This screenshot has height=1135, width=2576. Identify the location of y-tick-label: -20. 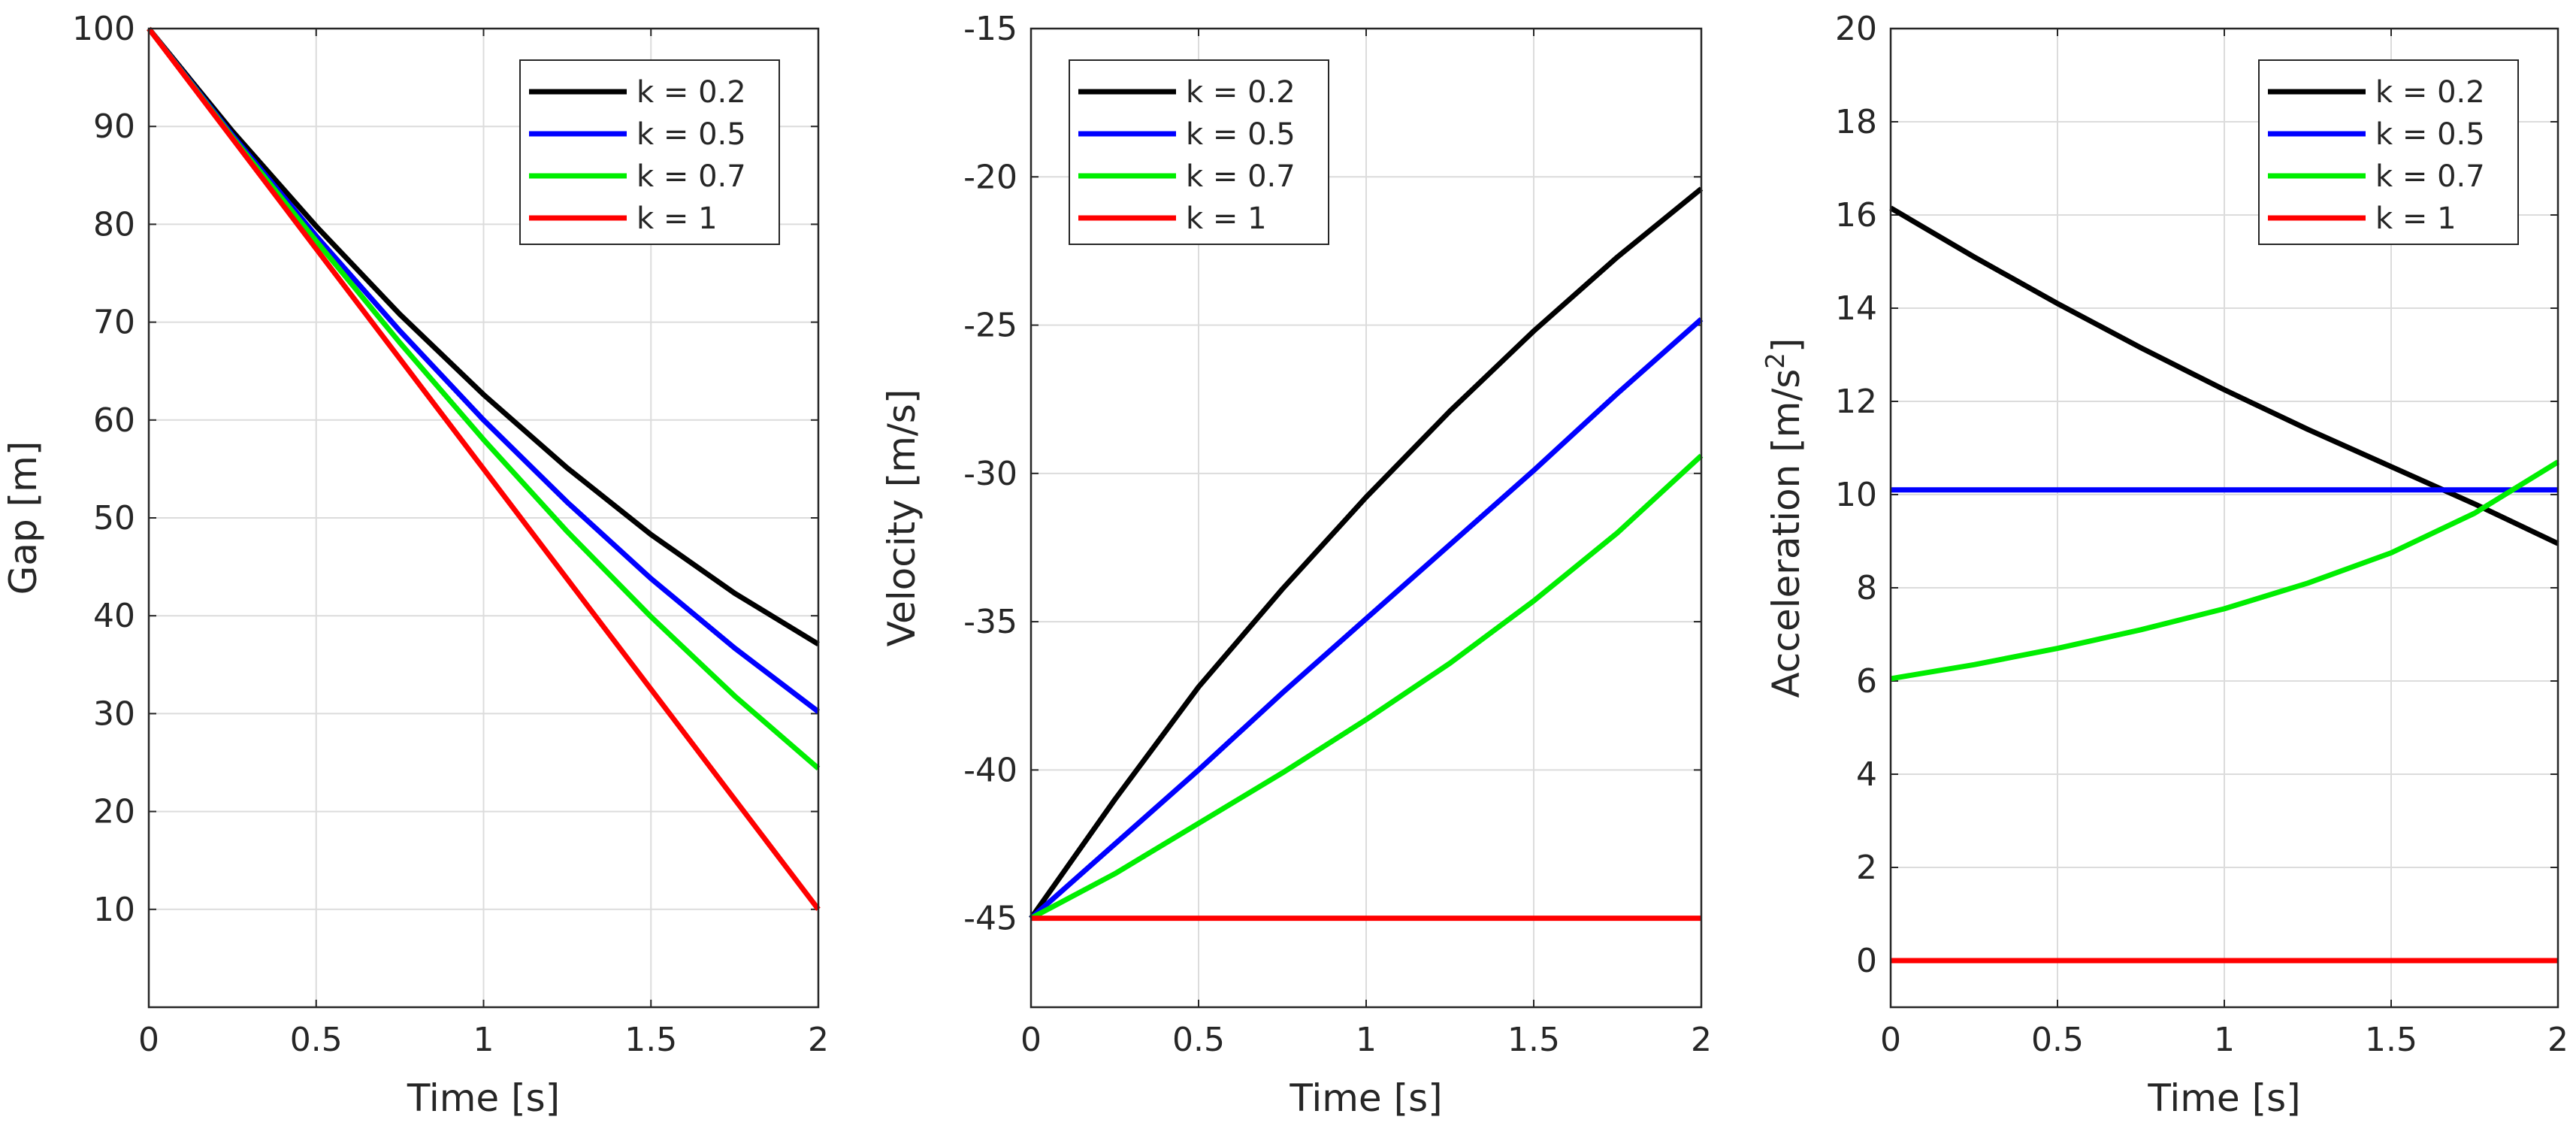
(990, 177).